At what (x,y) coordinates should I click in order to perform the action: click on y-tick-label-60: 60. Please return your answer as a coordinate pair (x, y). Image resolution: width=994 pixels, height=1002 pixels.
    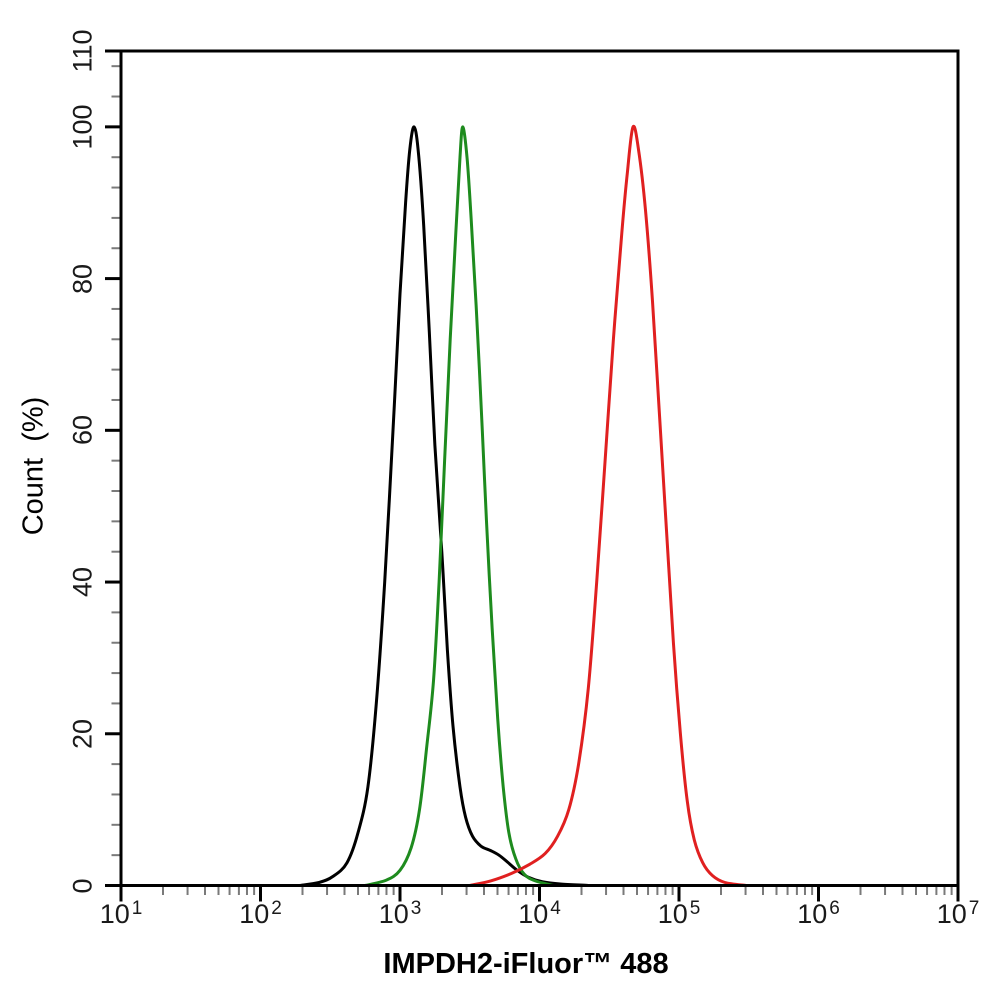
    Looking at the image, I should click on (82, 430).